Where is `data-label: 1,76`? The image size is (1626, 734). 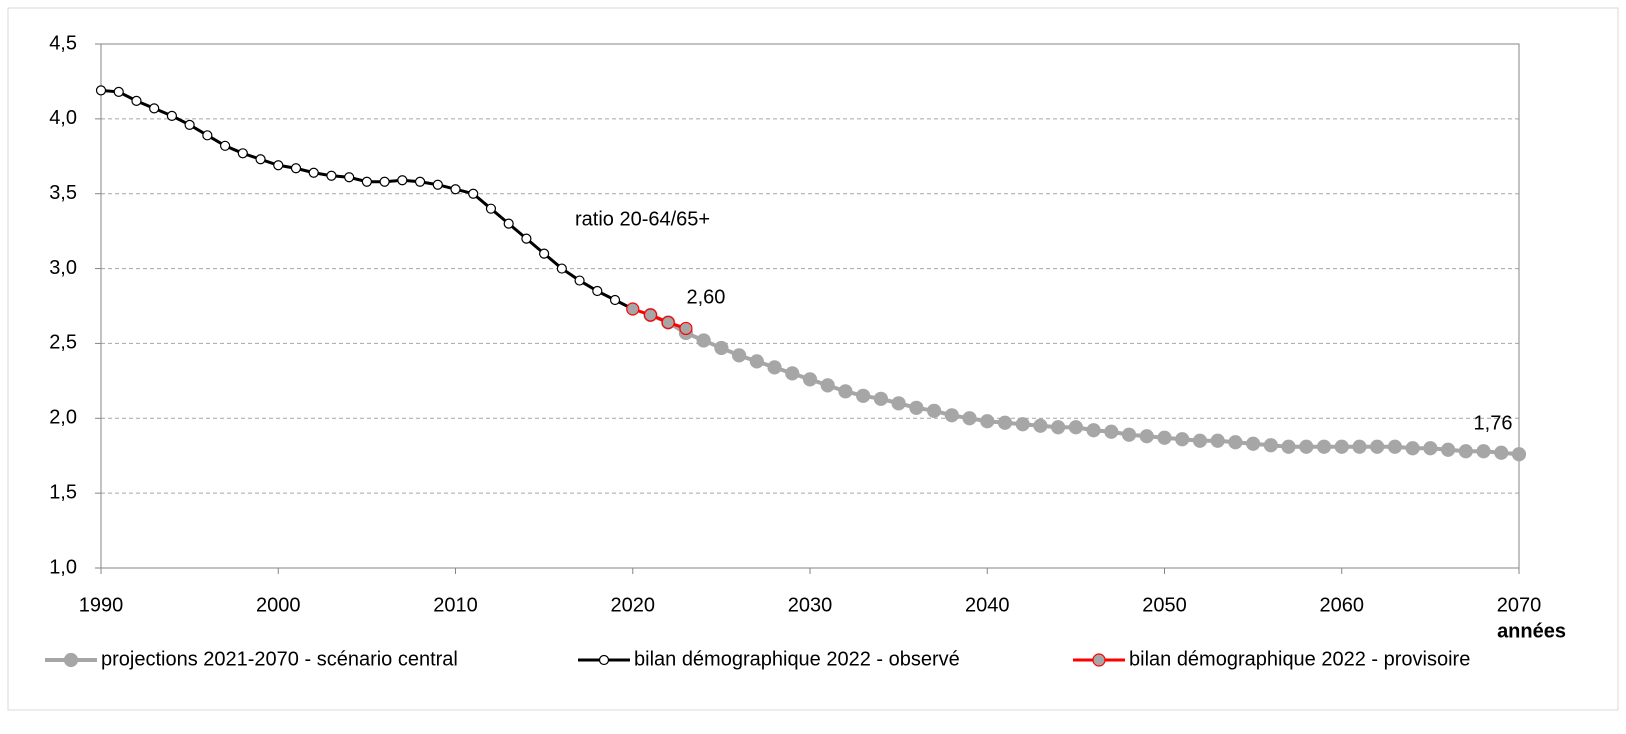
data-label: 1,76 is located at coordinates (1493, 423).